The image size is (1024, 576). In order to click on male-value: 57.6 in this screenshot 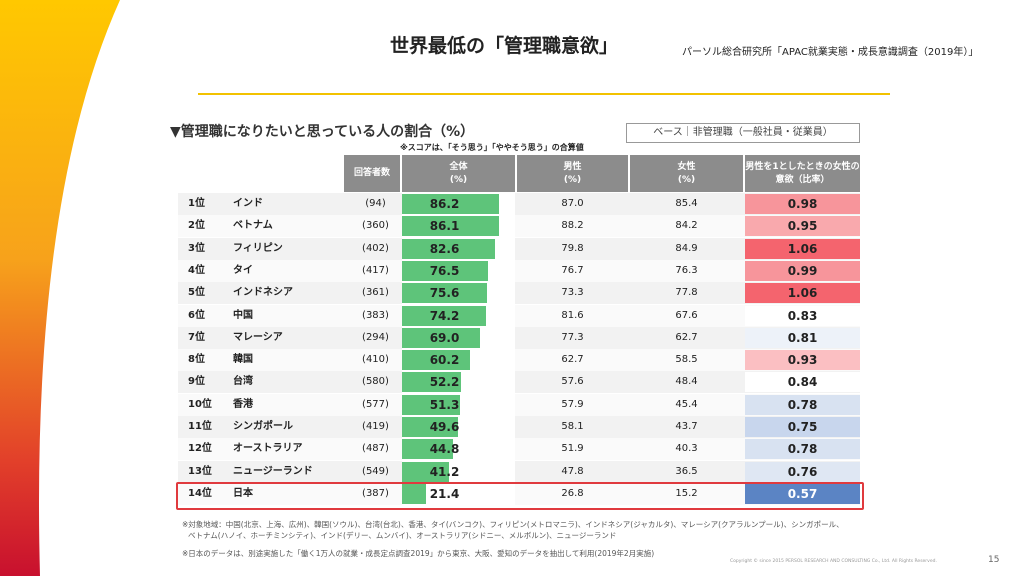, I will do `click(572, 382)`.